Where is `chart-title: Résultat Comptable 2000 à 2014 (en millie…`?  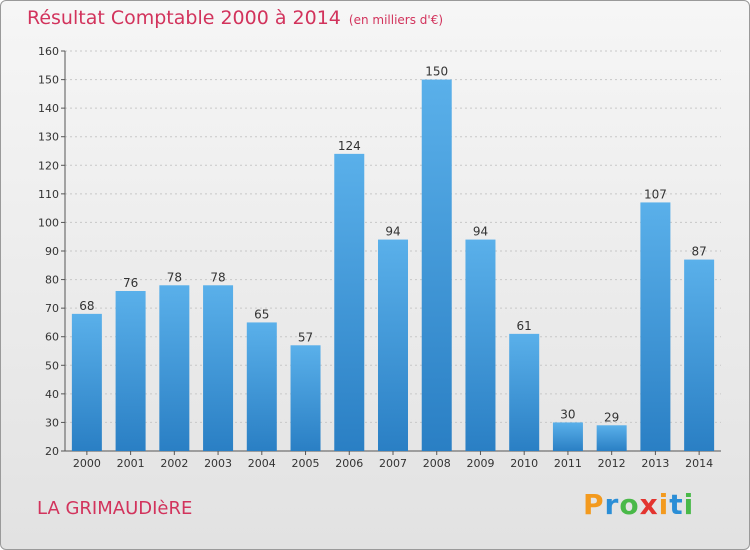
chart-title: Résultat Comptable 2000 à 2014 (en millie… is located at coordinates (235, 18).